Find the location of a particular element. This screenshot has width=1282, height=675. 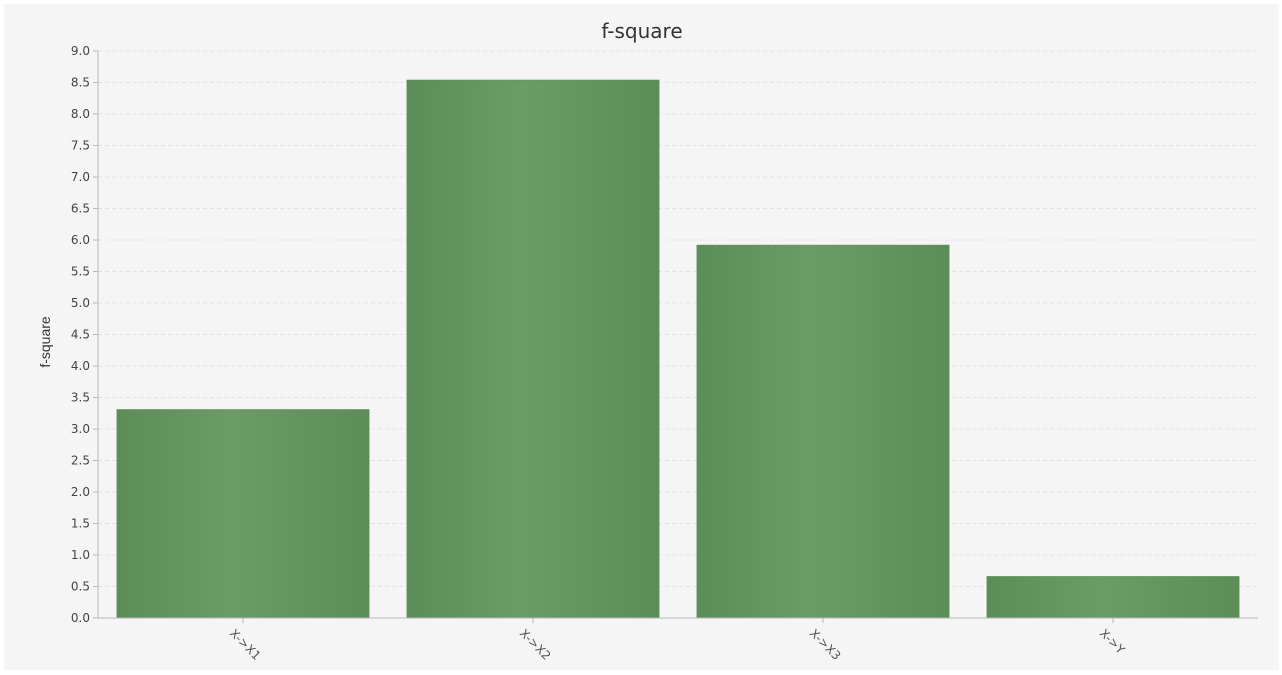

x-tick-label: X->Y is located at coordinates (1112, 641).